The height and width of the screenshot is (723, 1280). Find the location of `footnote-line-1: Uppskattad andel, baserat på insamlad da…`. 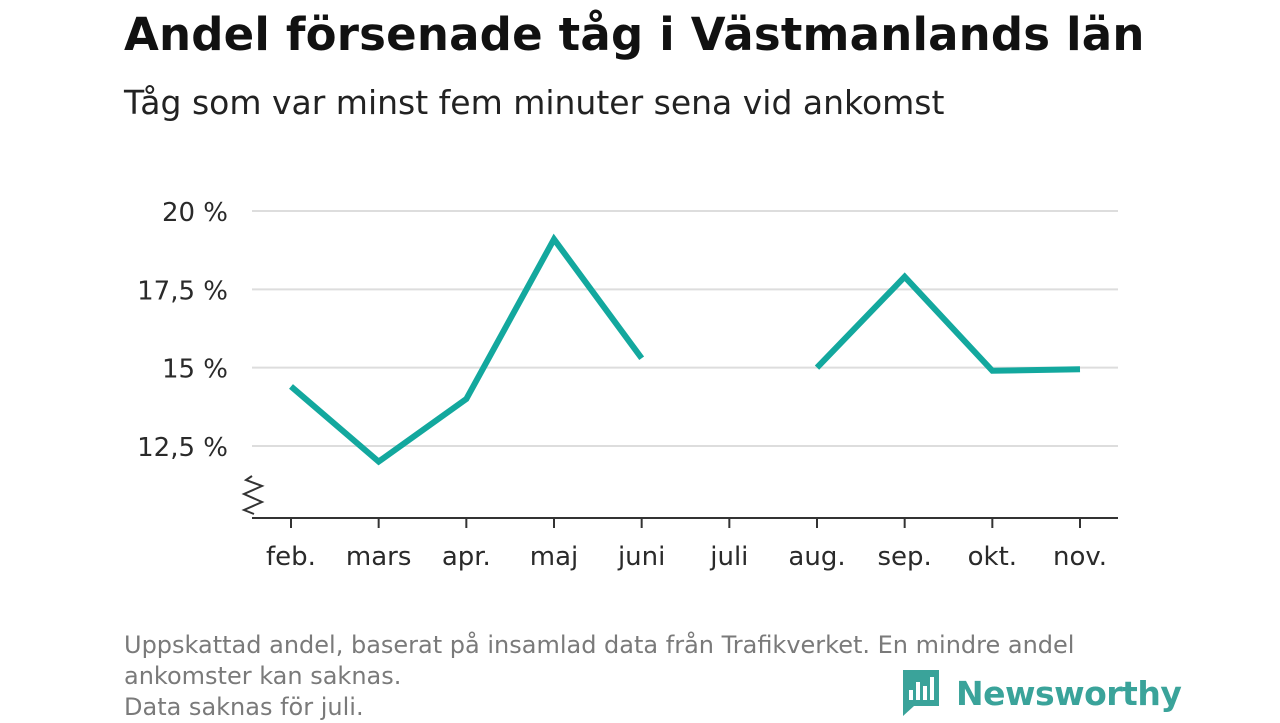

footnote-line-1: Uppskattad andel, baserat på insamlad da… is located at coordinates (599, 645).